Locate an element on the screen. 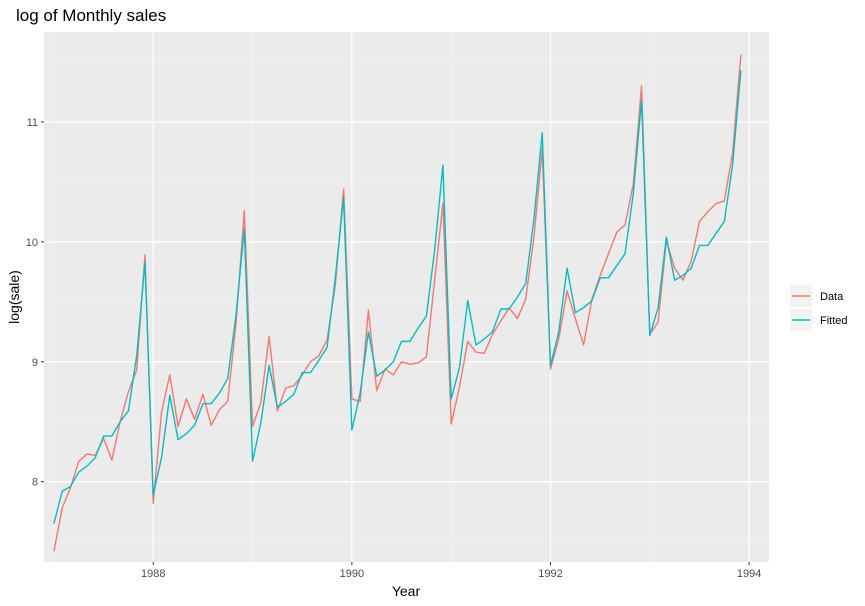 Image resolution: width=865 pixels, height=606 pixels. legend-label: Data is located at coordinates (832, 297).